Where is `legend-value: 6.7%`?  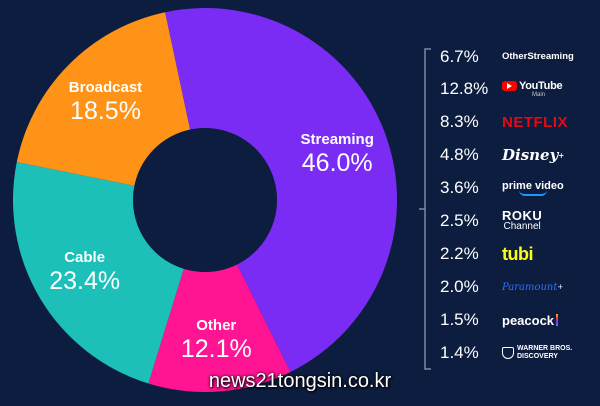 legend-value: 6.7% is located at coordinates (459, 56).